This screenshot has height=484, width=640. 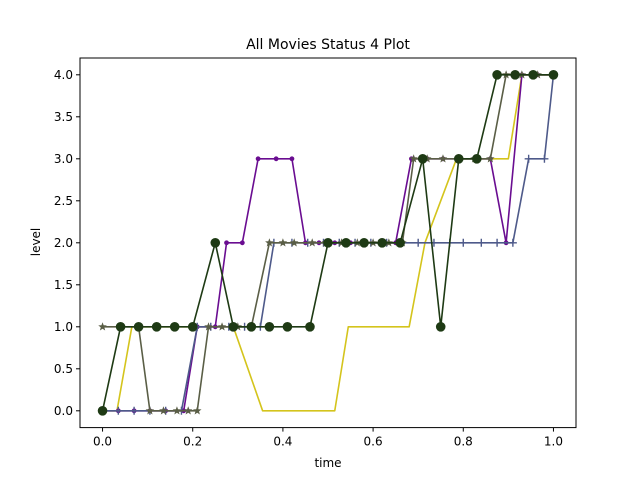 What do you see at coordinates (63, 369) in the screenshot?
I see `y-tick-label: 0.5` at bounding box center [63, 369].